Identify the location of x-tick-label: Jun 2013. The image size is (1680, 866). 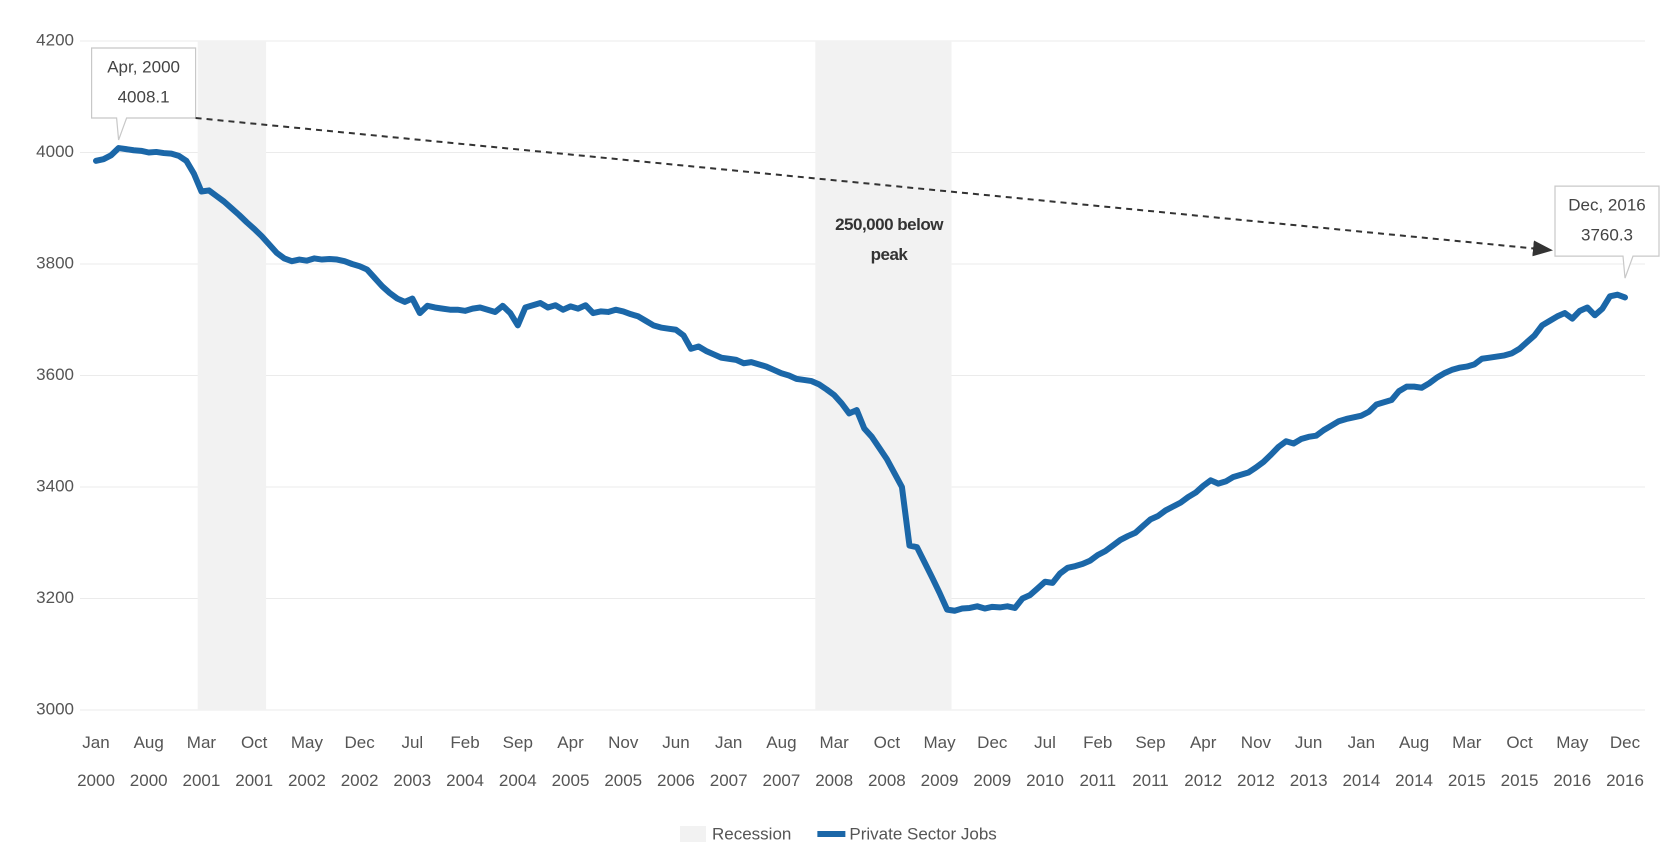
(1308, 761).